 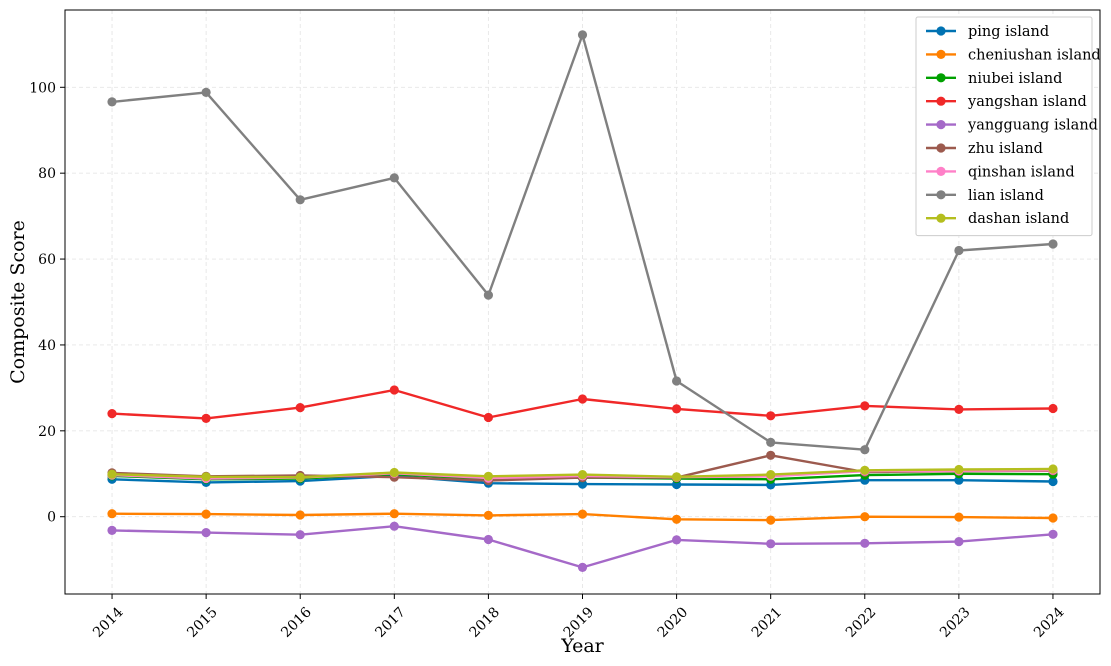 I want to click on x-tick-label: 2018, so click(x=485, y=622).